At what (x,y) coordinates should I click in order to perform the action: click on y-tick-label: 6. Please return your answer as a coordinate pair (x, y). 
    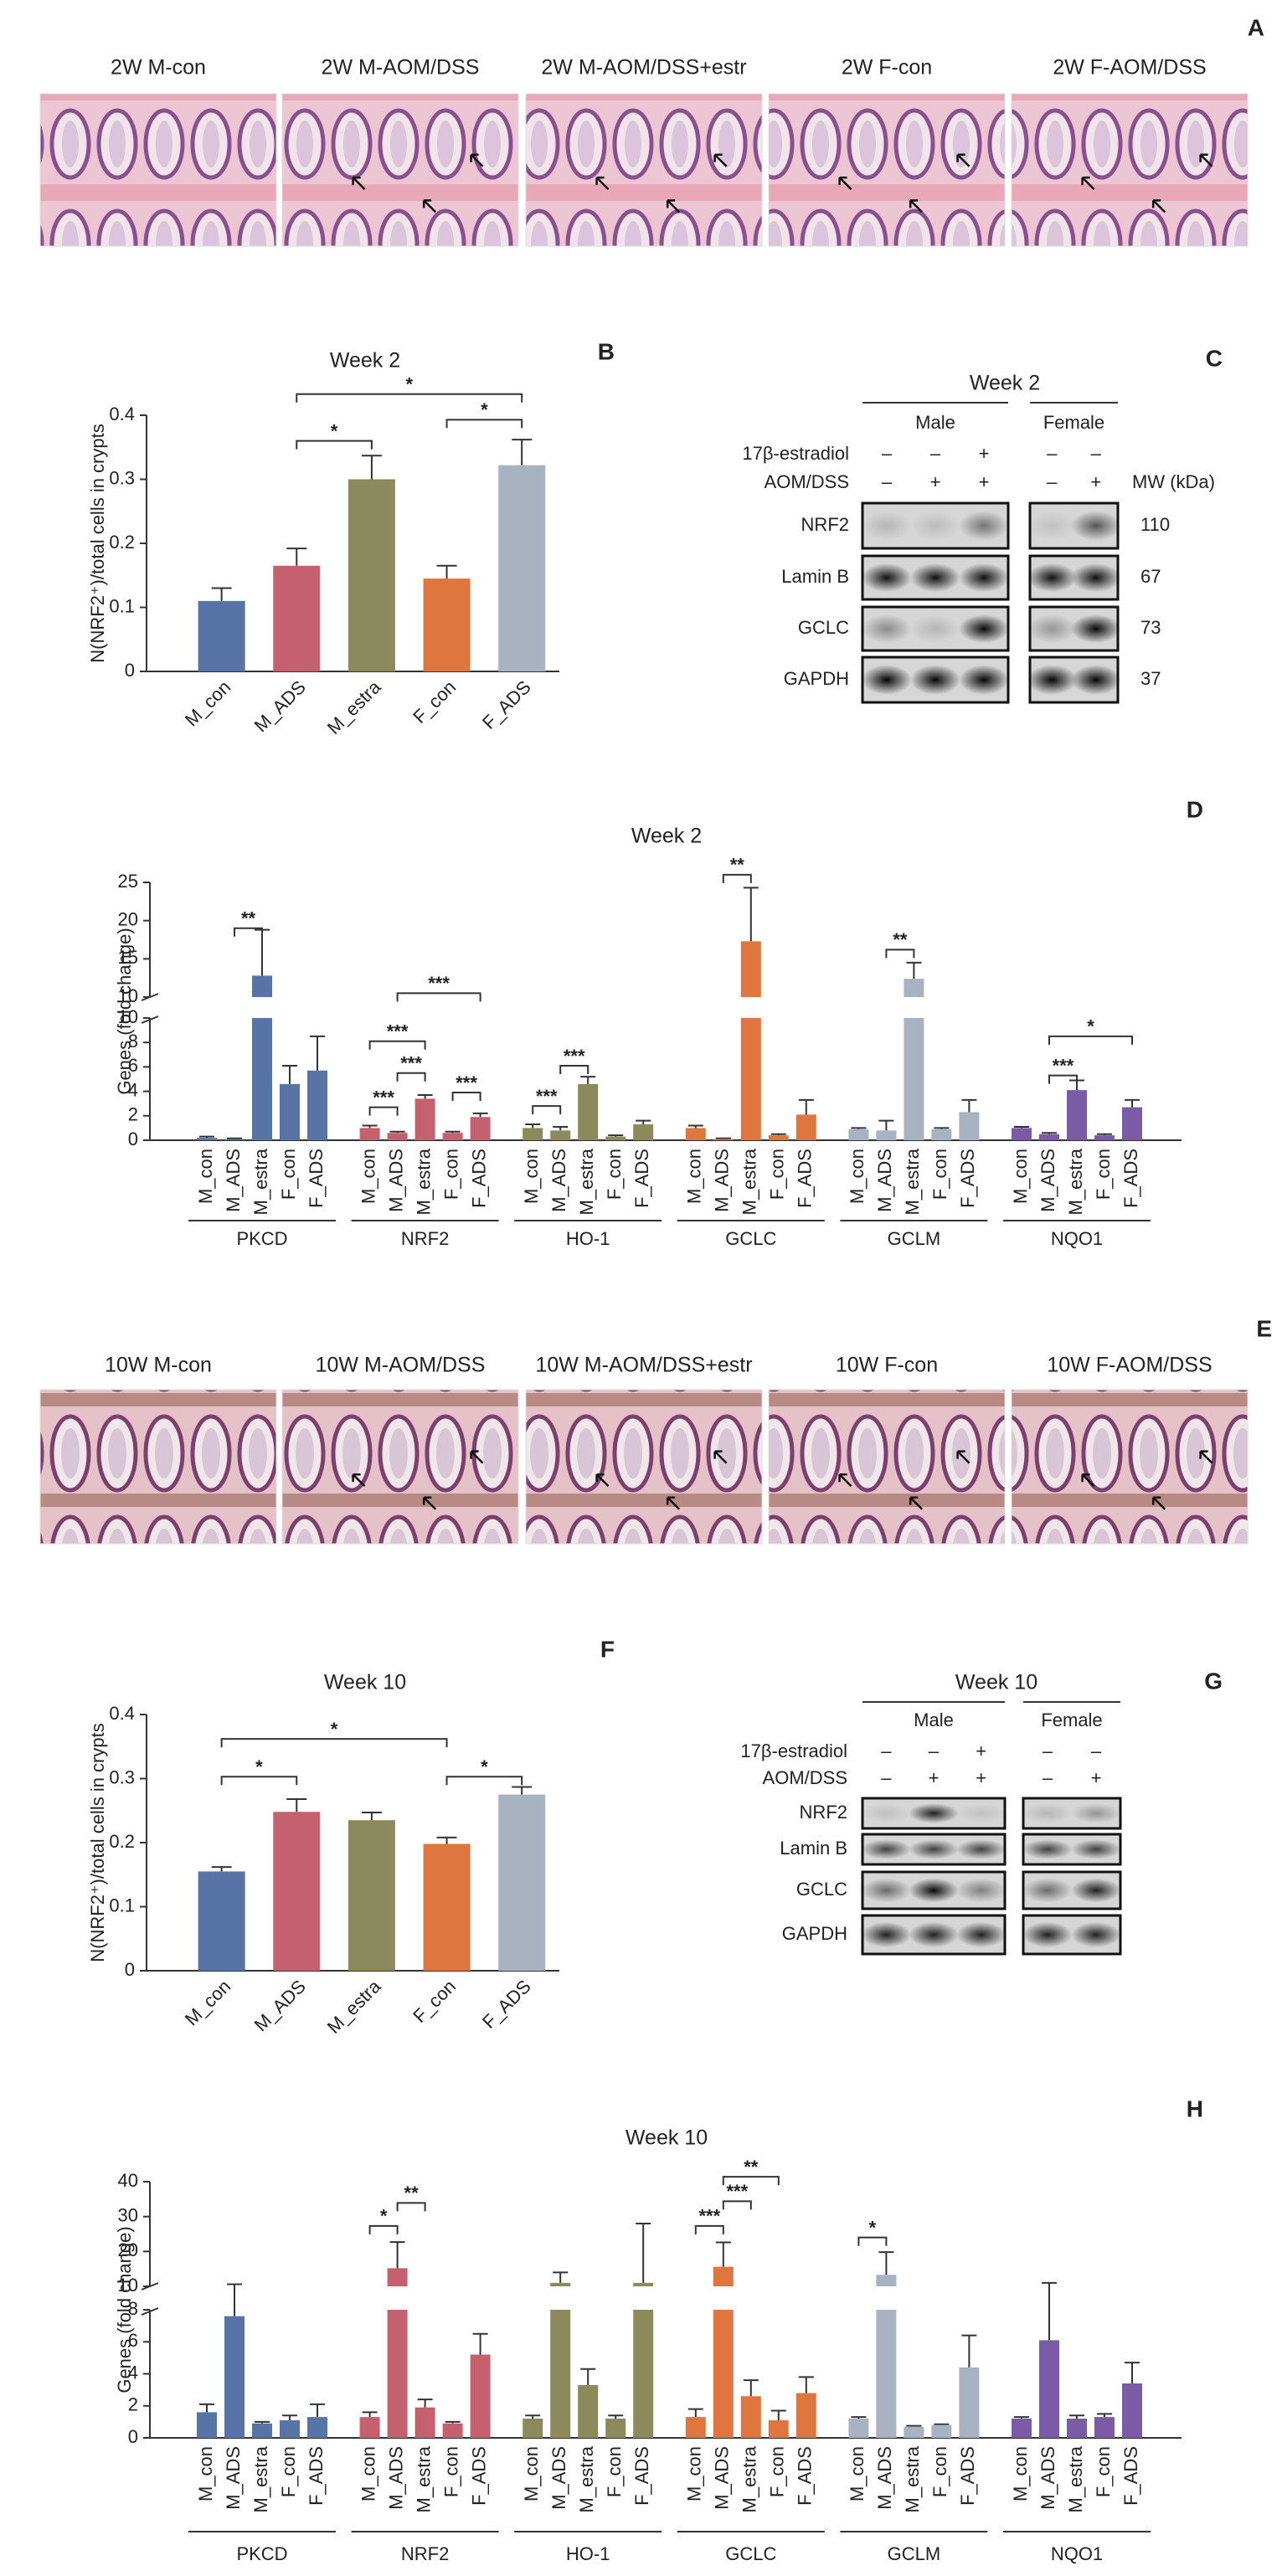
    Looking at the image, I should click on (133, 1065).